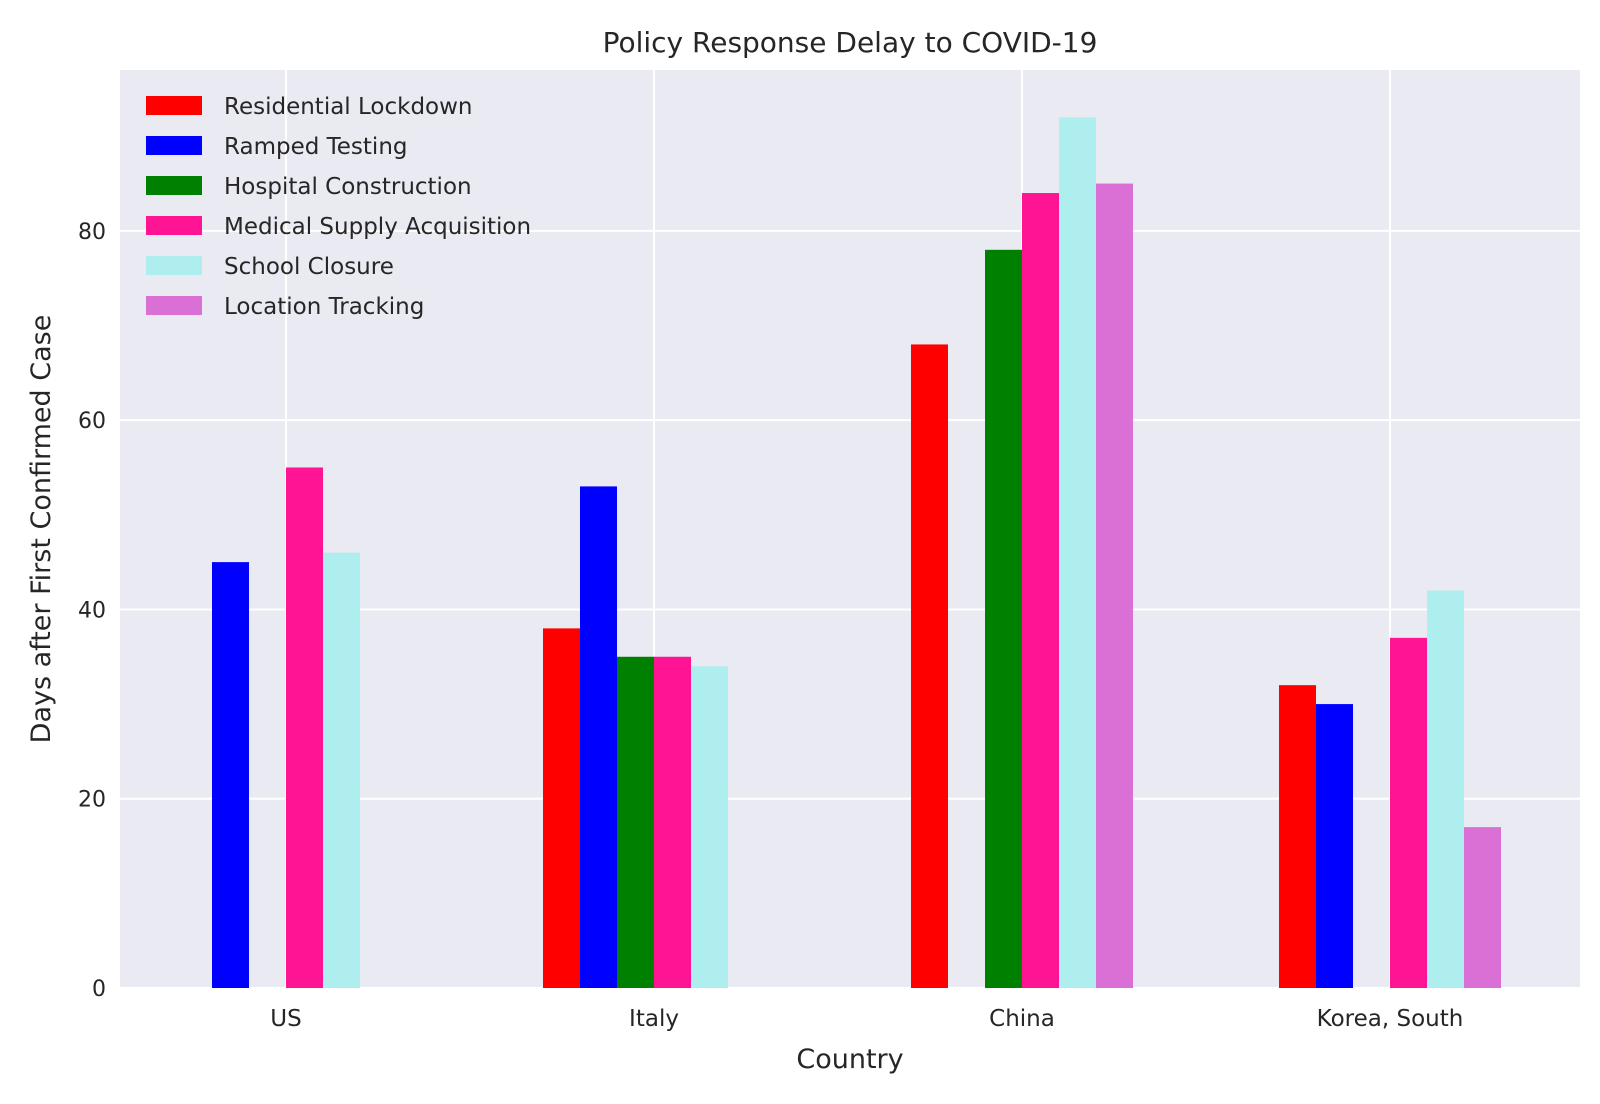 The width and height of the screenshot is (1600, 1104). What do you see at coordinates (348, 107) in the screenshot?
I see `legend-label: Residential Lockdown` at bounding box center [348, 107].